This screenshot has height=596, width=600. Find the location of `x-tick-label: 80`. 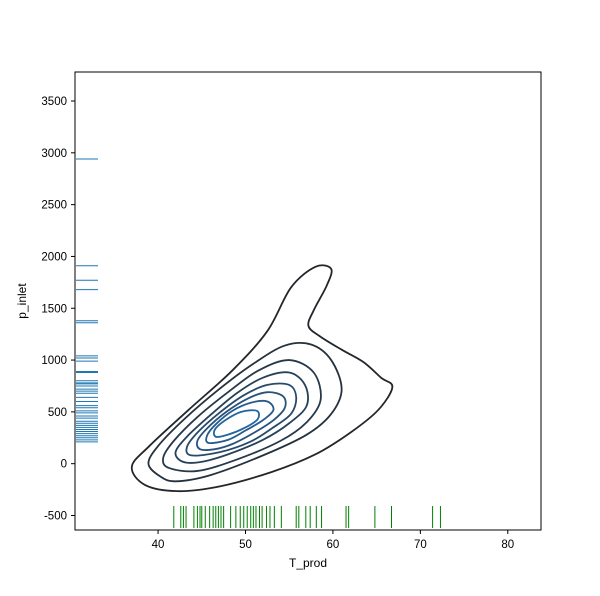

x-tick-label: 80 is located at coordinates (507, 545).